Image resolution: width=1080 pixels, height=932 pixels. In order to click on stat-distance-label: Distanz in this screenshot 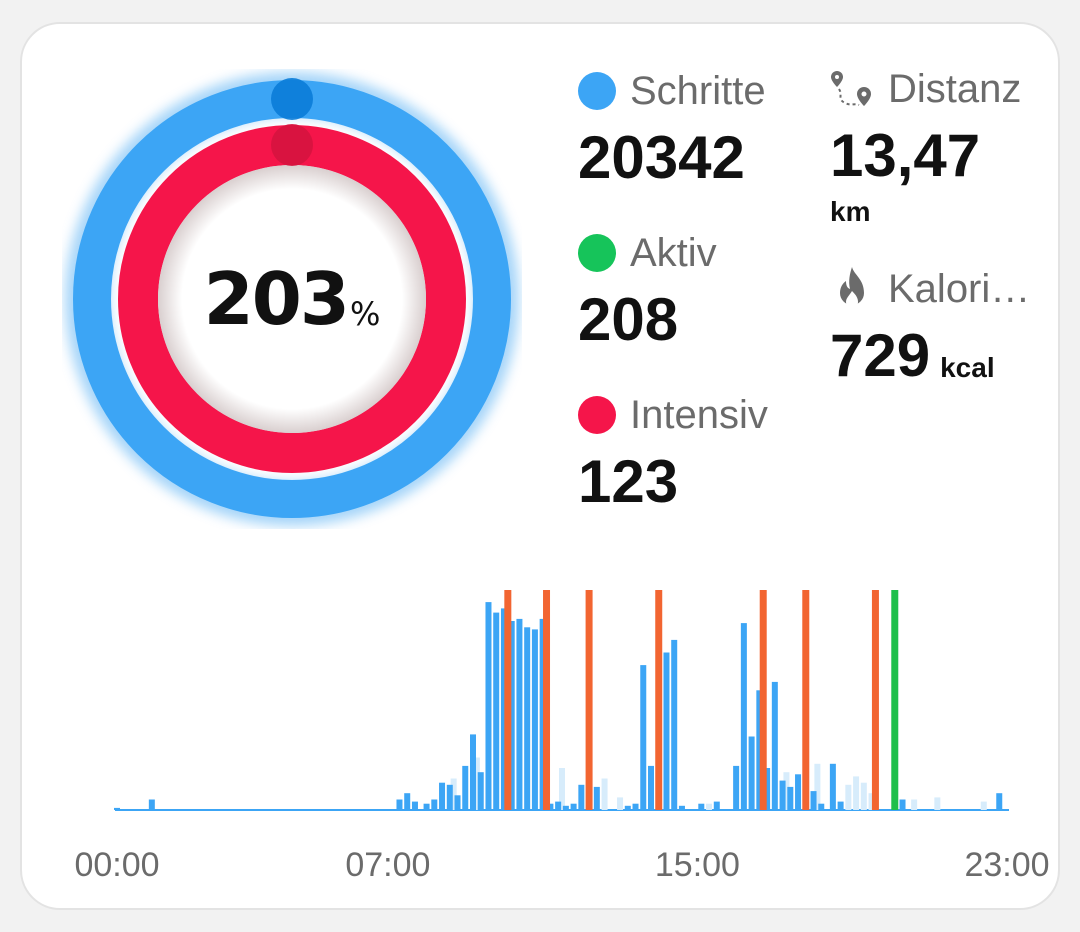, I will do `click(955, 88)`.